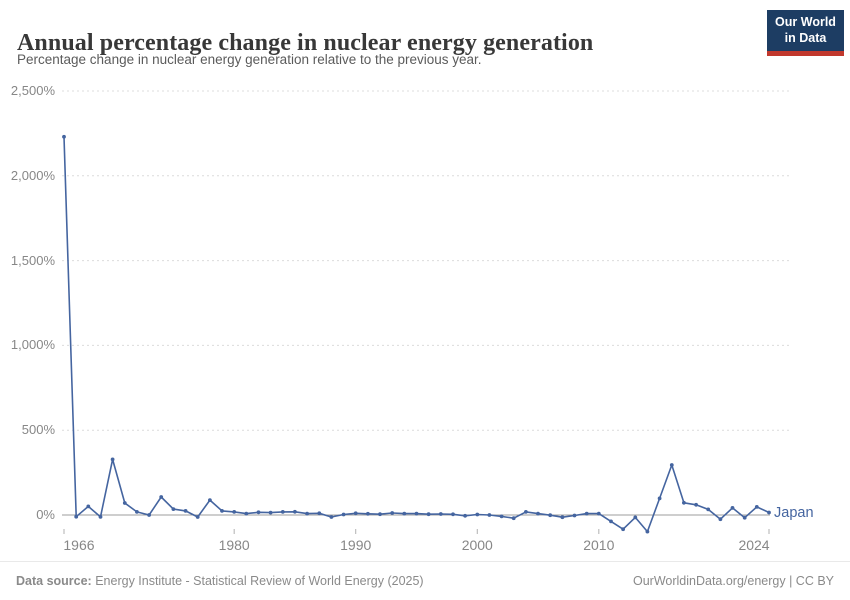  I want to click on y-axis-tick-label: 500%, so click(38, 430).